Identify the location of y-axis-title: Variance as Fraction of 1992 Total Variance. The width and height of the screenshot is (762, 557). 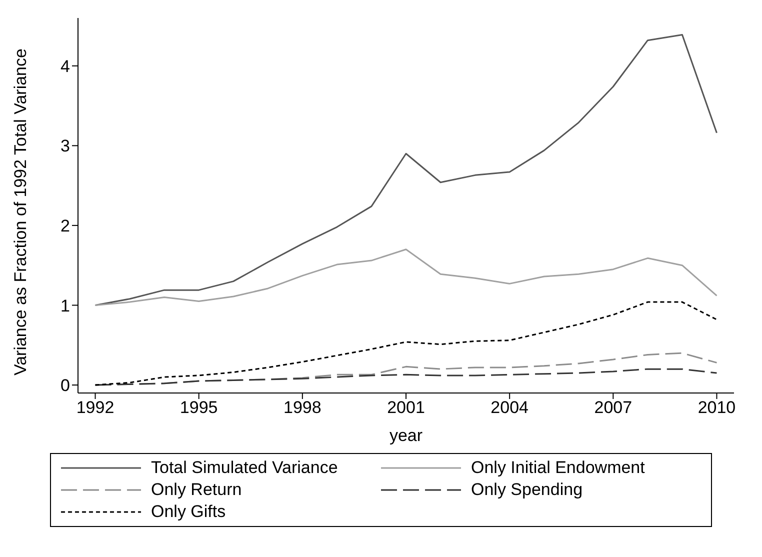
(20, 212).